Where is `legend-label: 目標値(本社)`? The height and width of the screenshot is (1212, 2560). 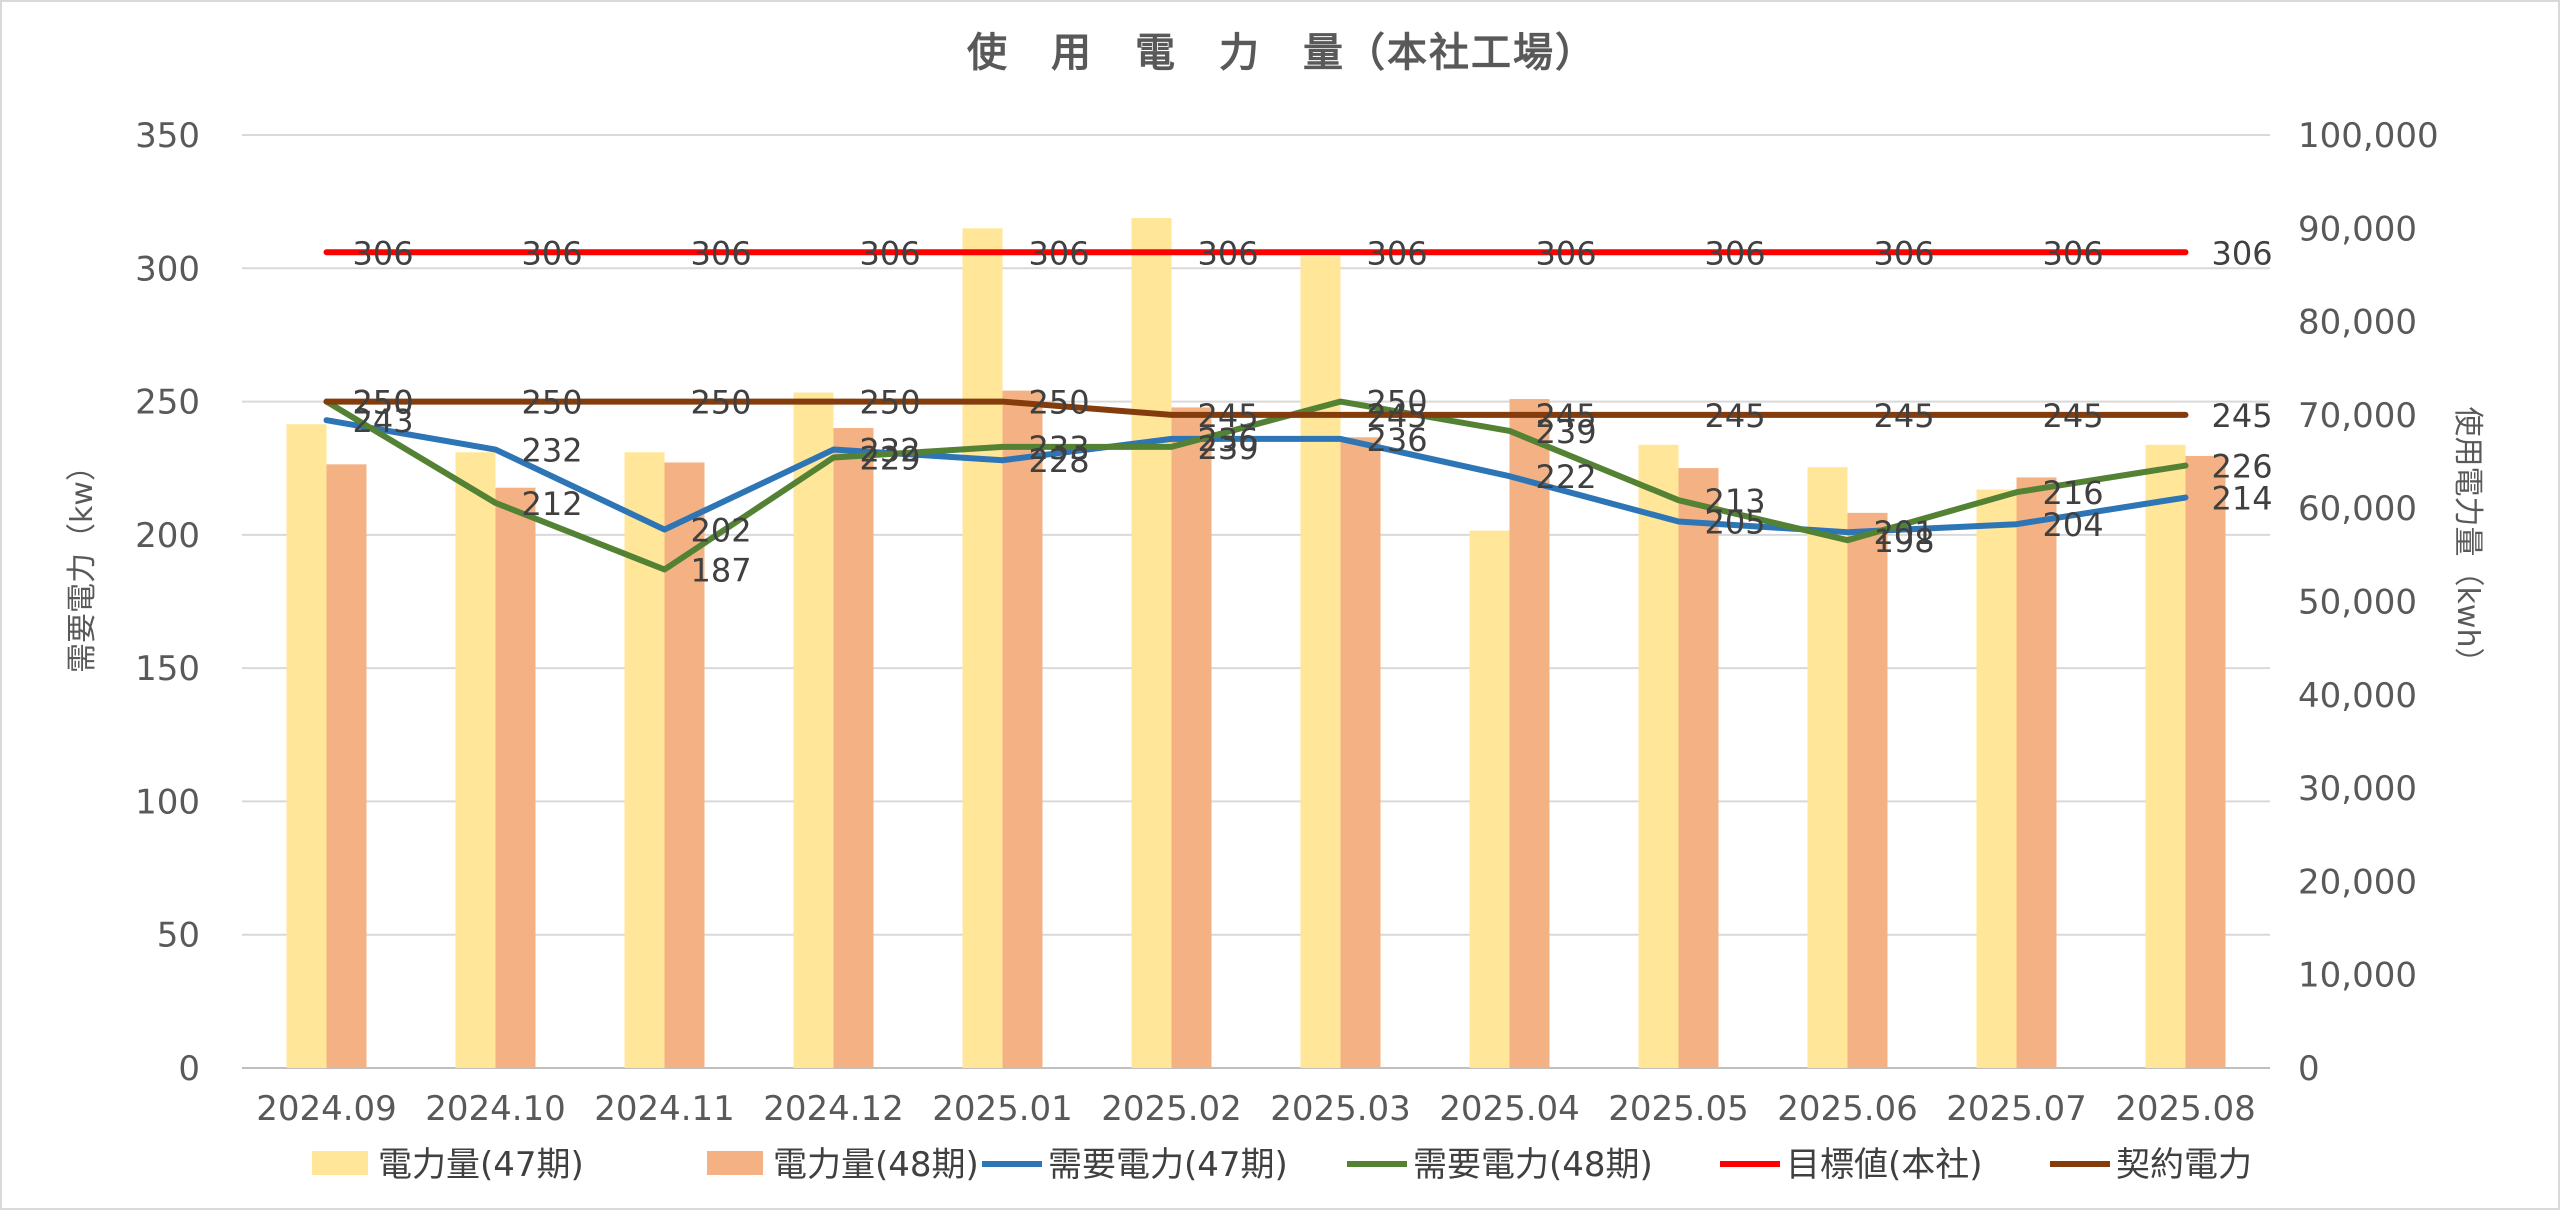 legend-label: 目標値(本社) is located at coordinates (1884, 1165).